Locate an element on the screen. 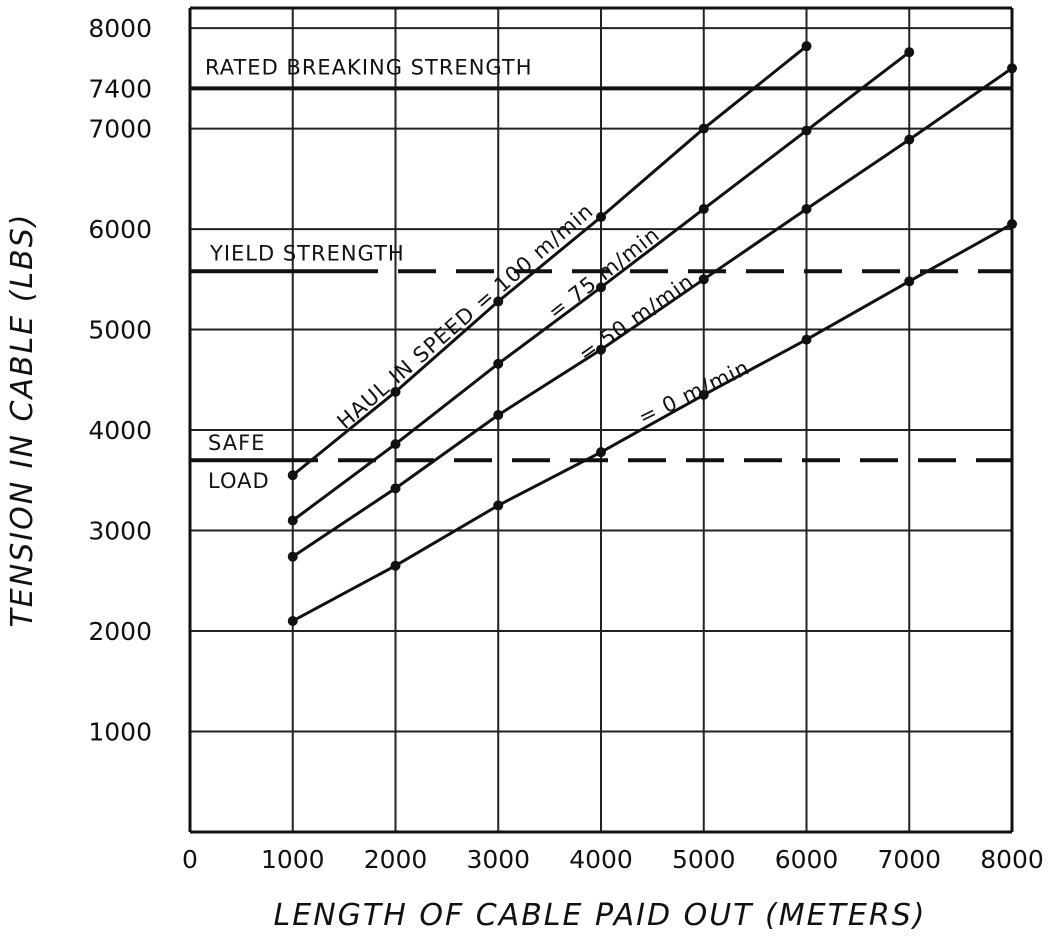  y-tick-label: 7400 is located at coordinates (120, 88).